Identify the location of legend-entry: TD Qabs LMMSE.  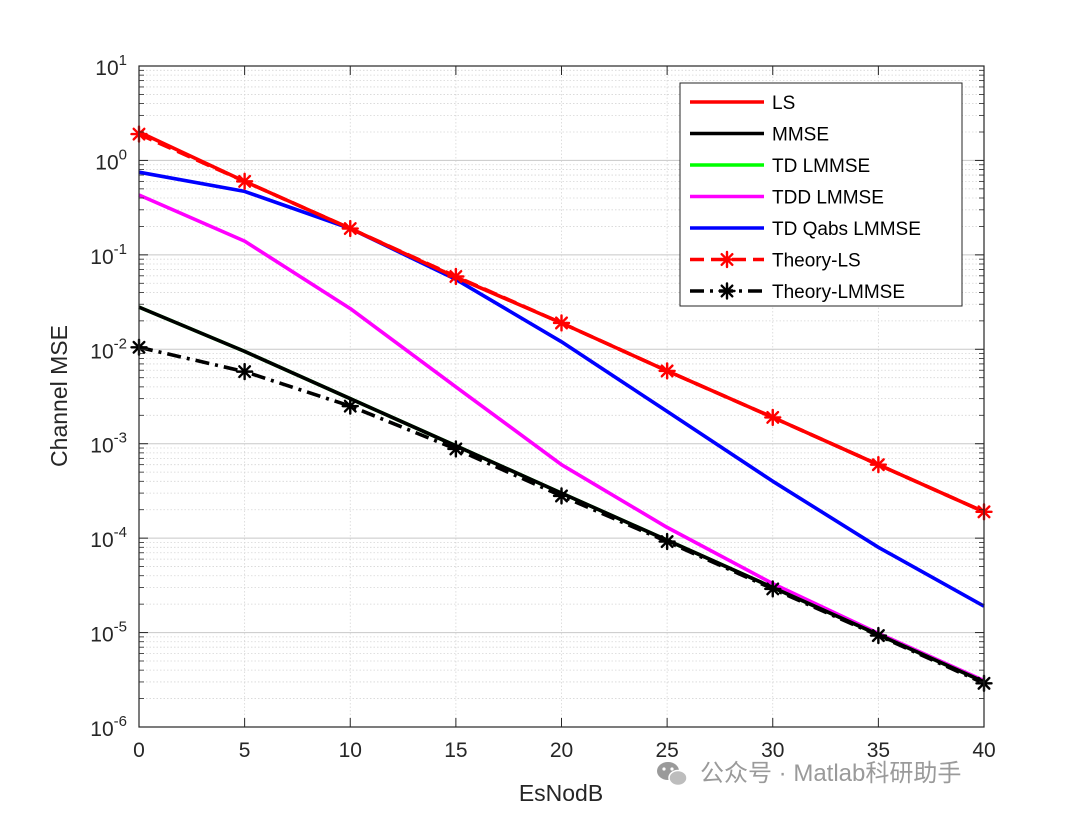
(805, 229).